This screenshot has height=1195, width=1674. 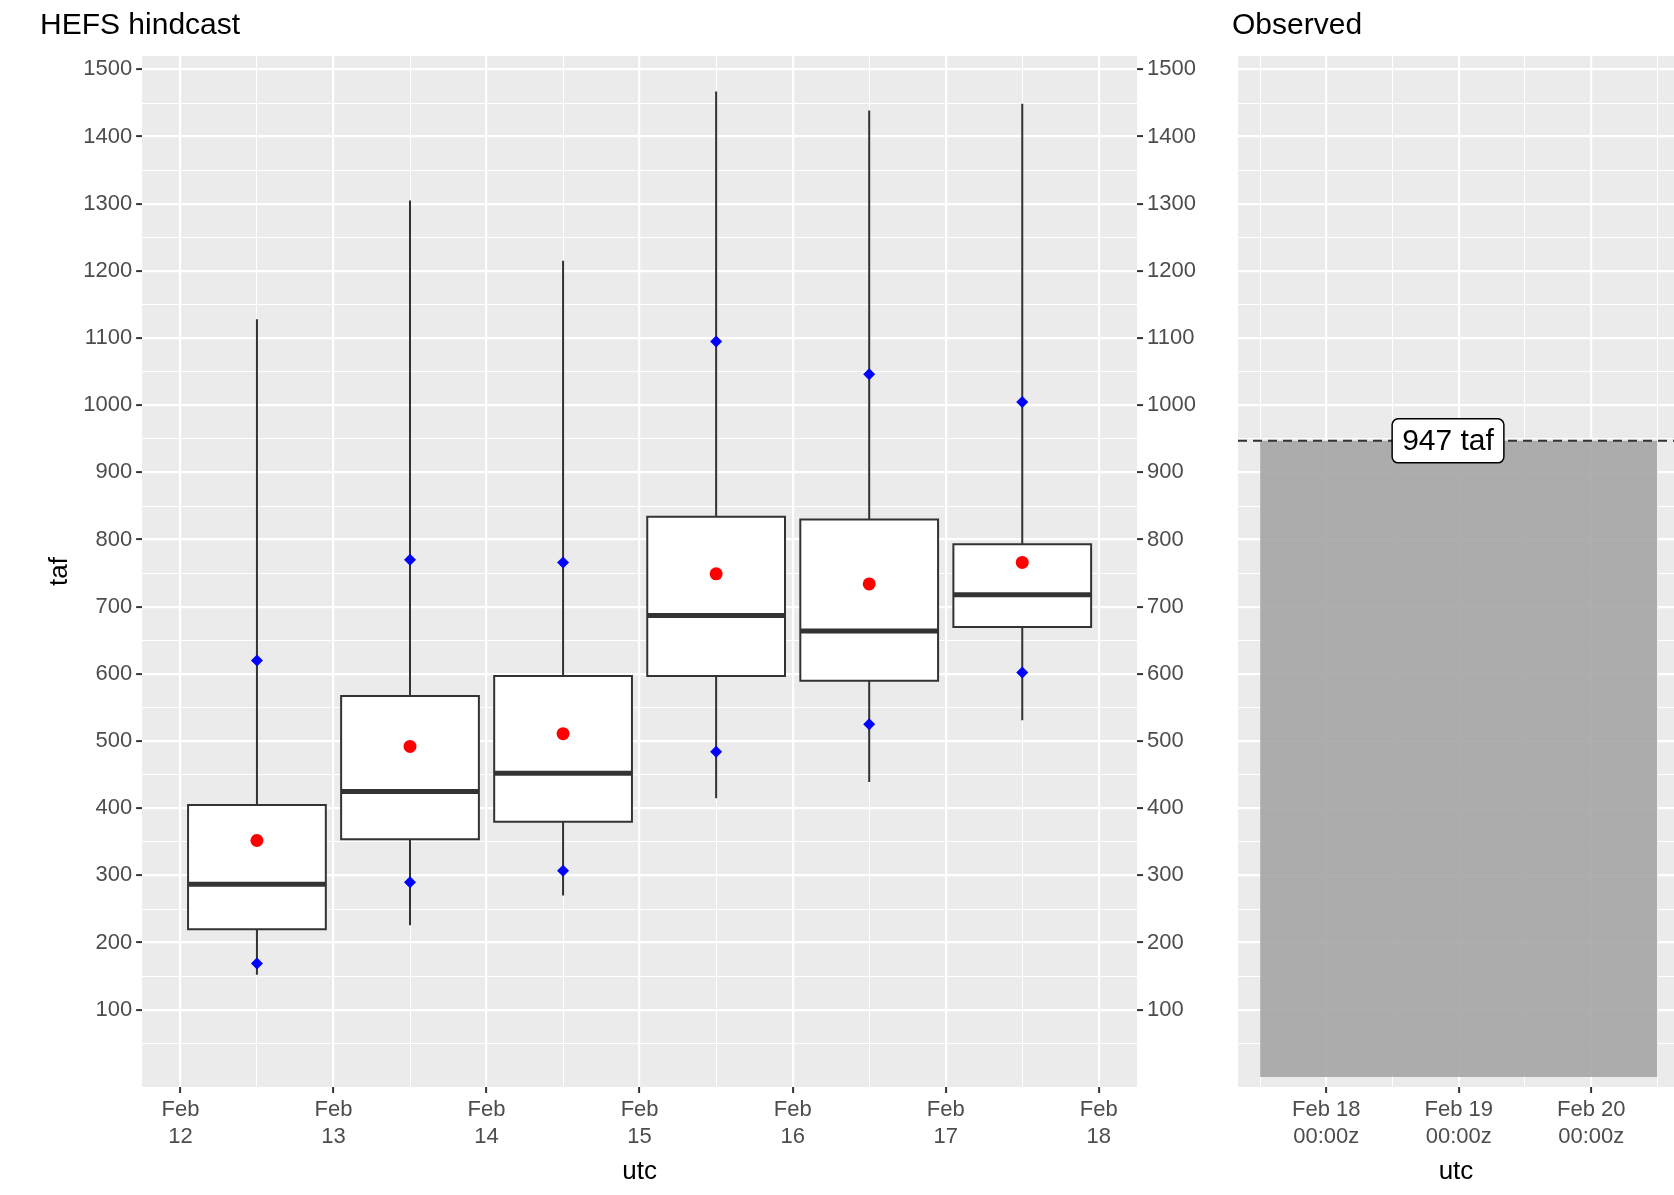 What do you see at coordinates (108, 68) in the screenshot?
I see `y-tick-label: 1500` at bounding box center [108, 68].